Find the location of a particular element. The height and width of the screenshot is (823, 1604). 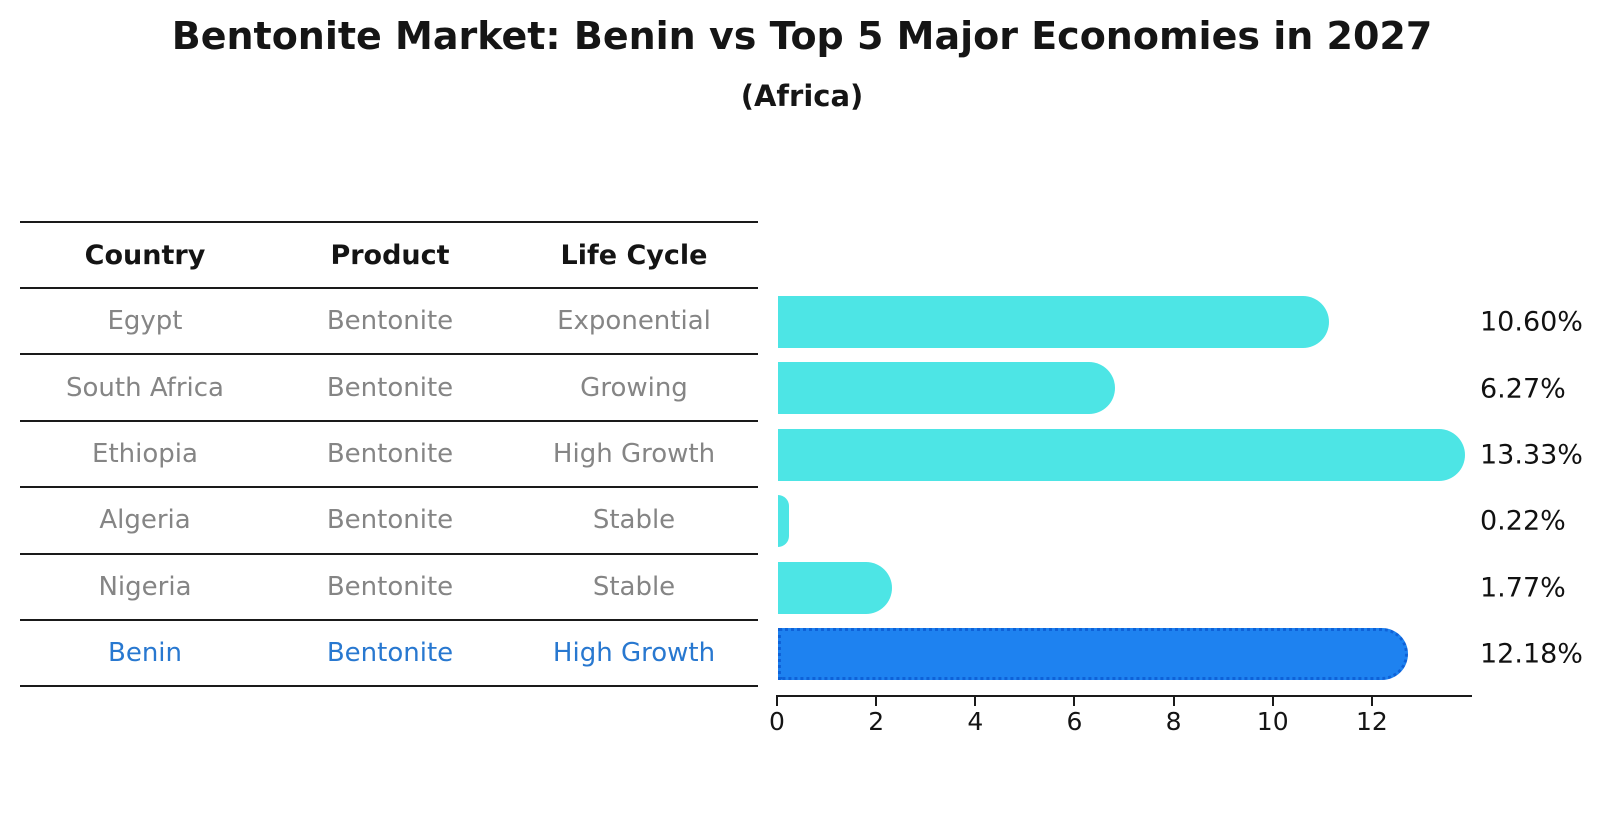

x-tick-label: 2 is located at coordinates (876, 721).